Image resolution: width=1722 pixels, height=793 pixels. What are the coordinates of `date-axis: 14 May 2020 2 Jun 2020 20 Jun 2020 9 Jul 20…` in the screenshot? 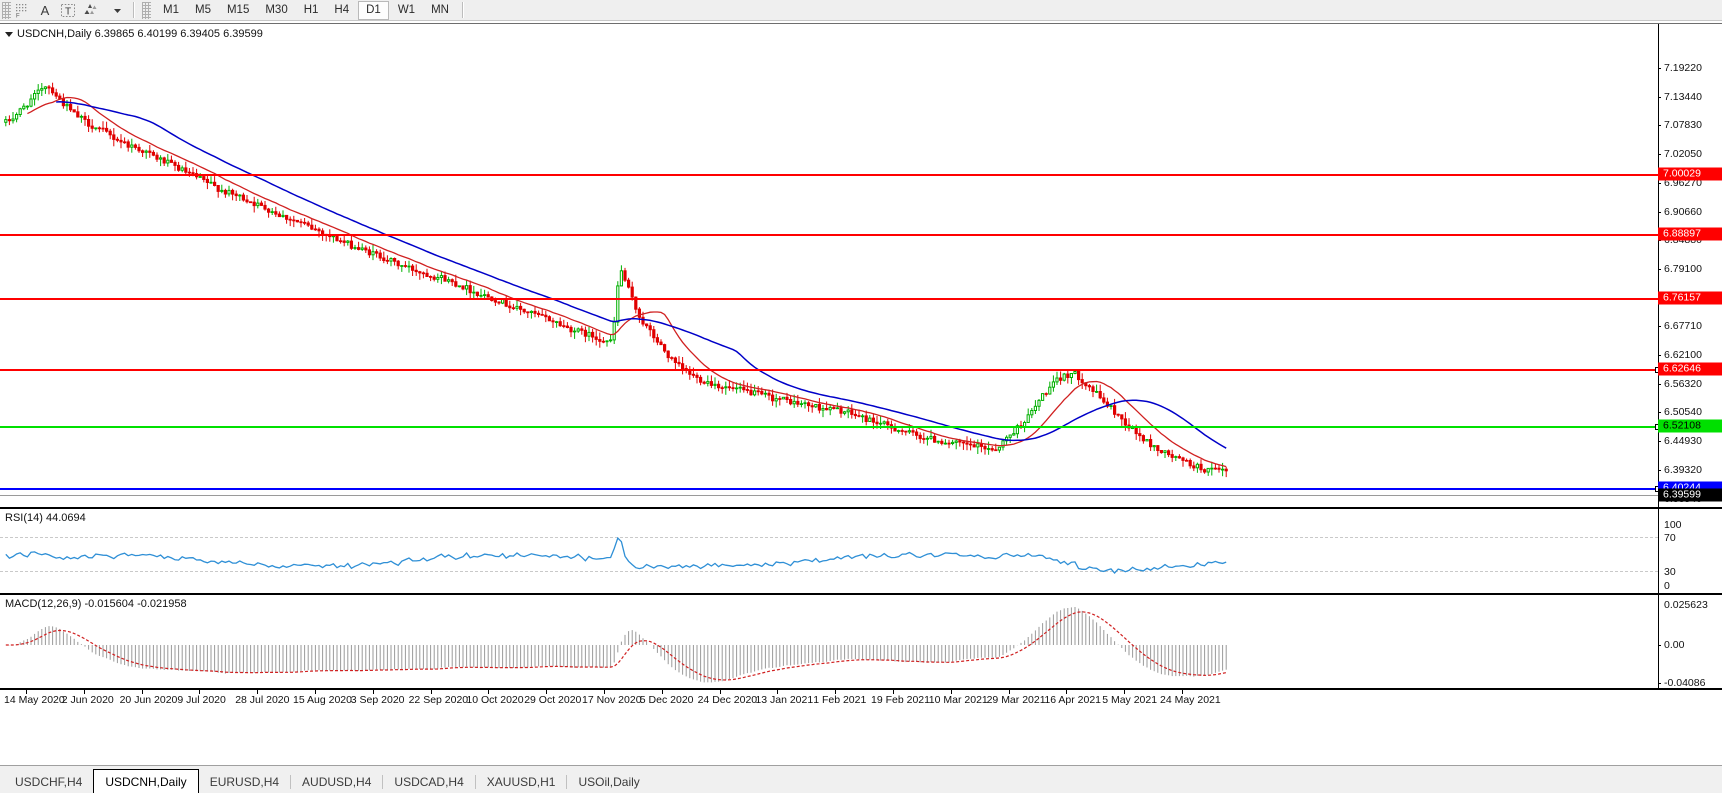 It's located at (861, 700).